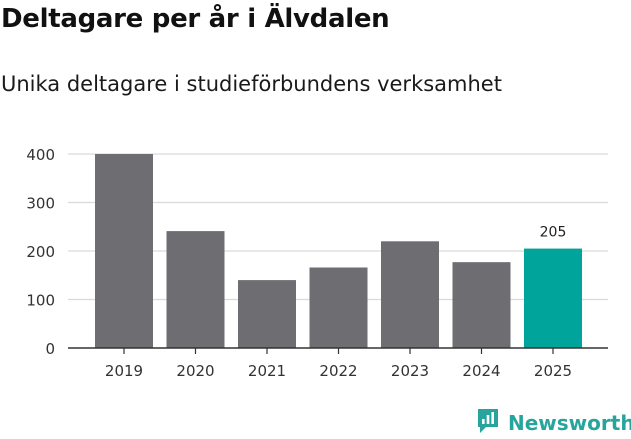  What do you see at coordinates (569, 423) in the screenshot?
I see `brand-name: Newsworthy` at bounding box center [569, 423].